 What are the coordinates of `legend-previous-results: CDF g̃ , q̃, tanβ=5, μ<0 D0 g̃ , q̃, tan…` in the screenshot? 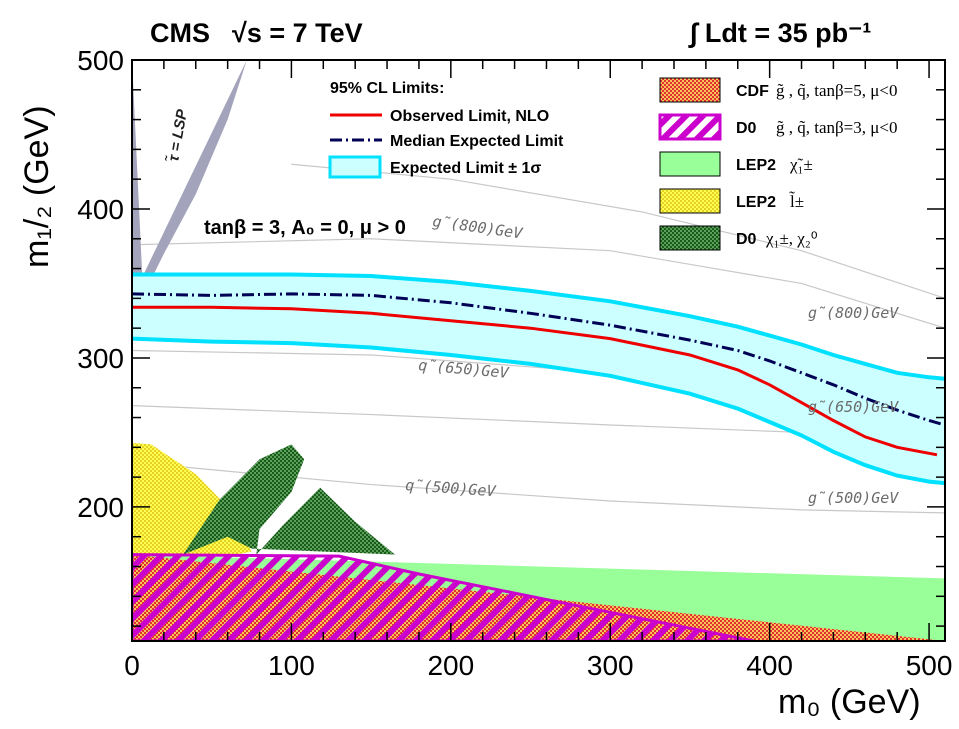 It's located at (777, 164).